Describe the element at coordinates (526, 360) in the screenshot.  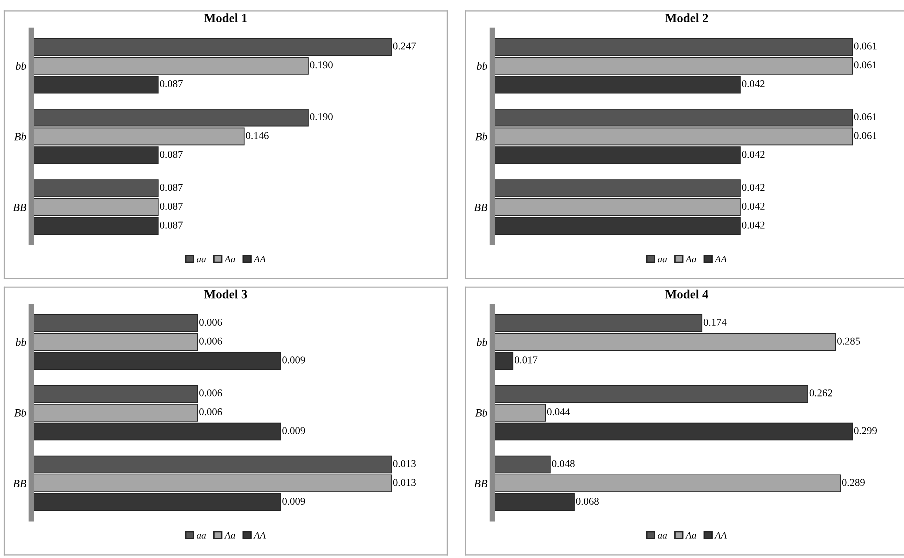
I see `data-label: 0.017` at that location.